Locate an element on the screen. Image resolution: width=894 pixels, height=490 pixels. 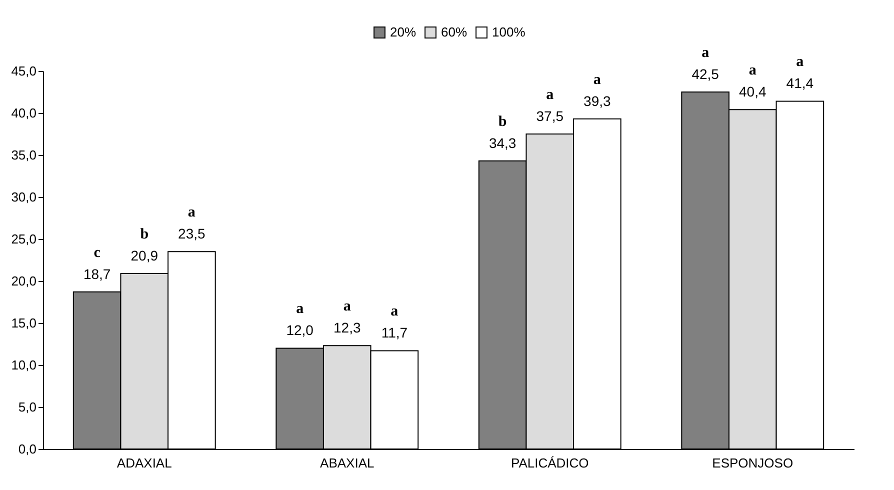
data-label: 23,5 is located at coordinates (192, 234).